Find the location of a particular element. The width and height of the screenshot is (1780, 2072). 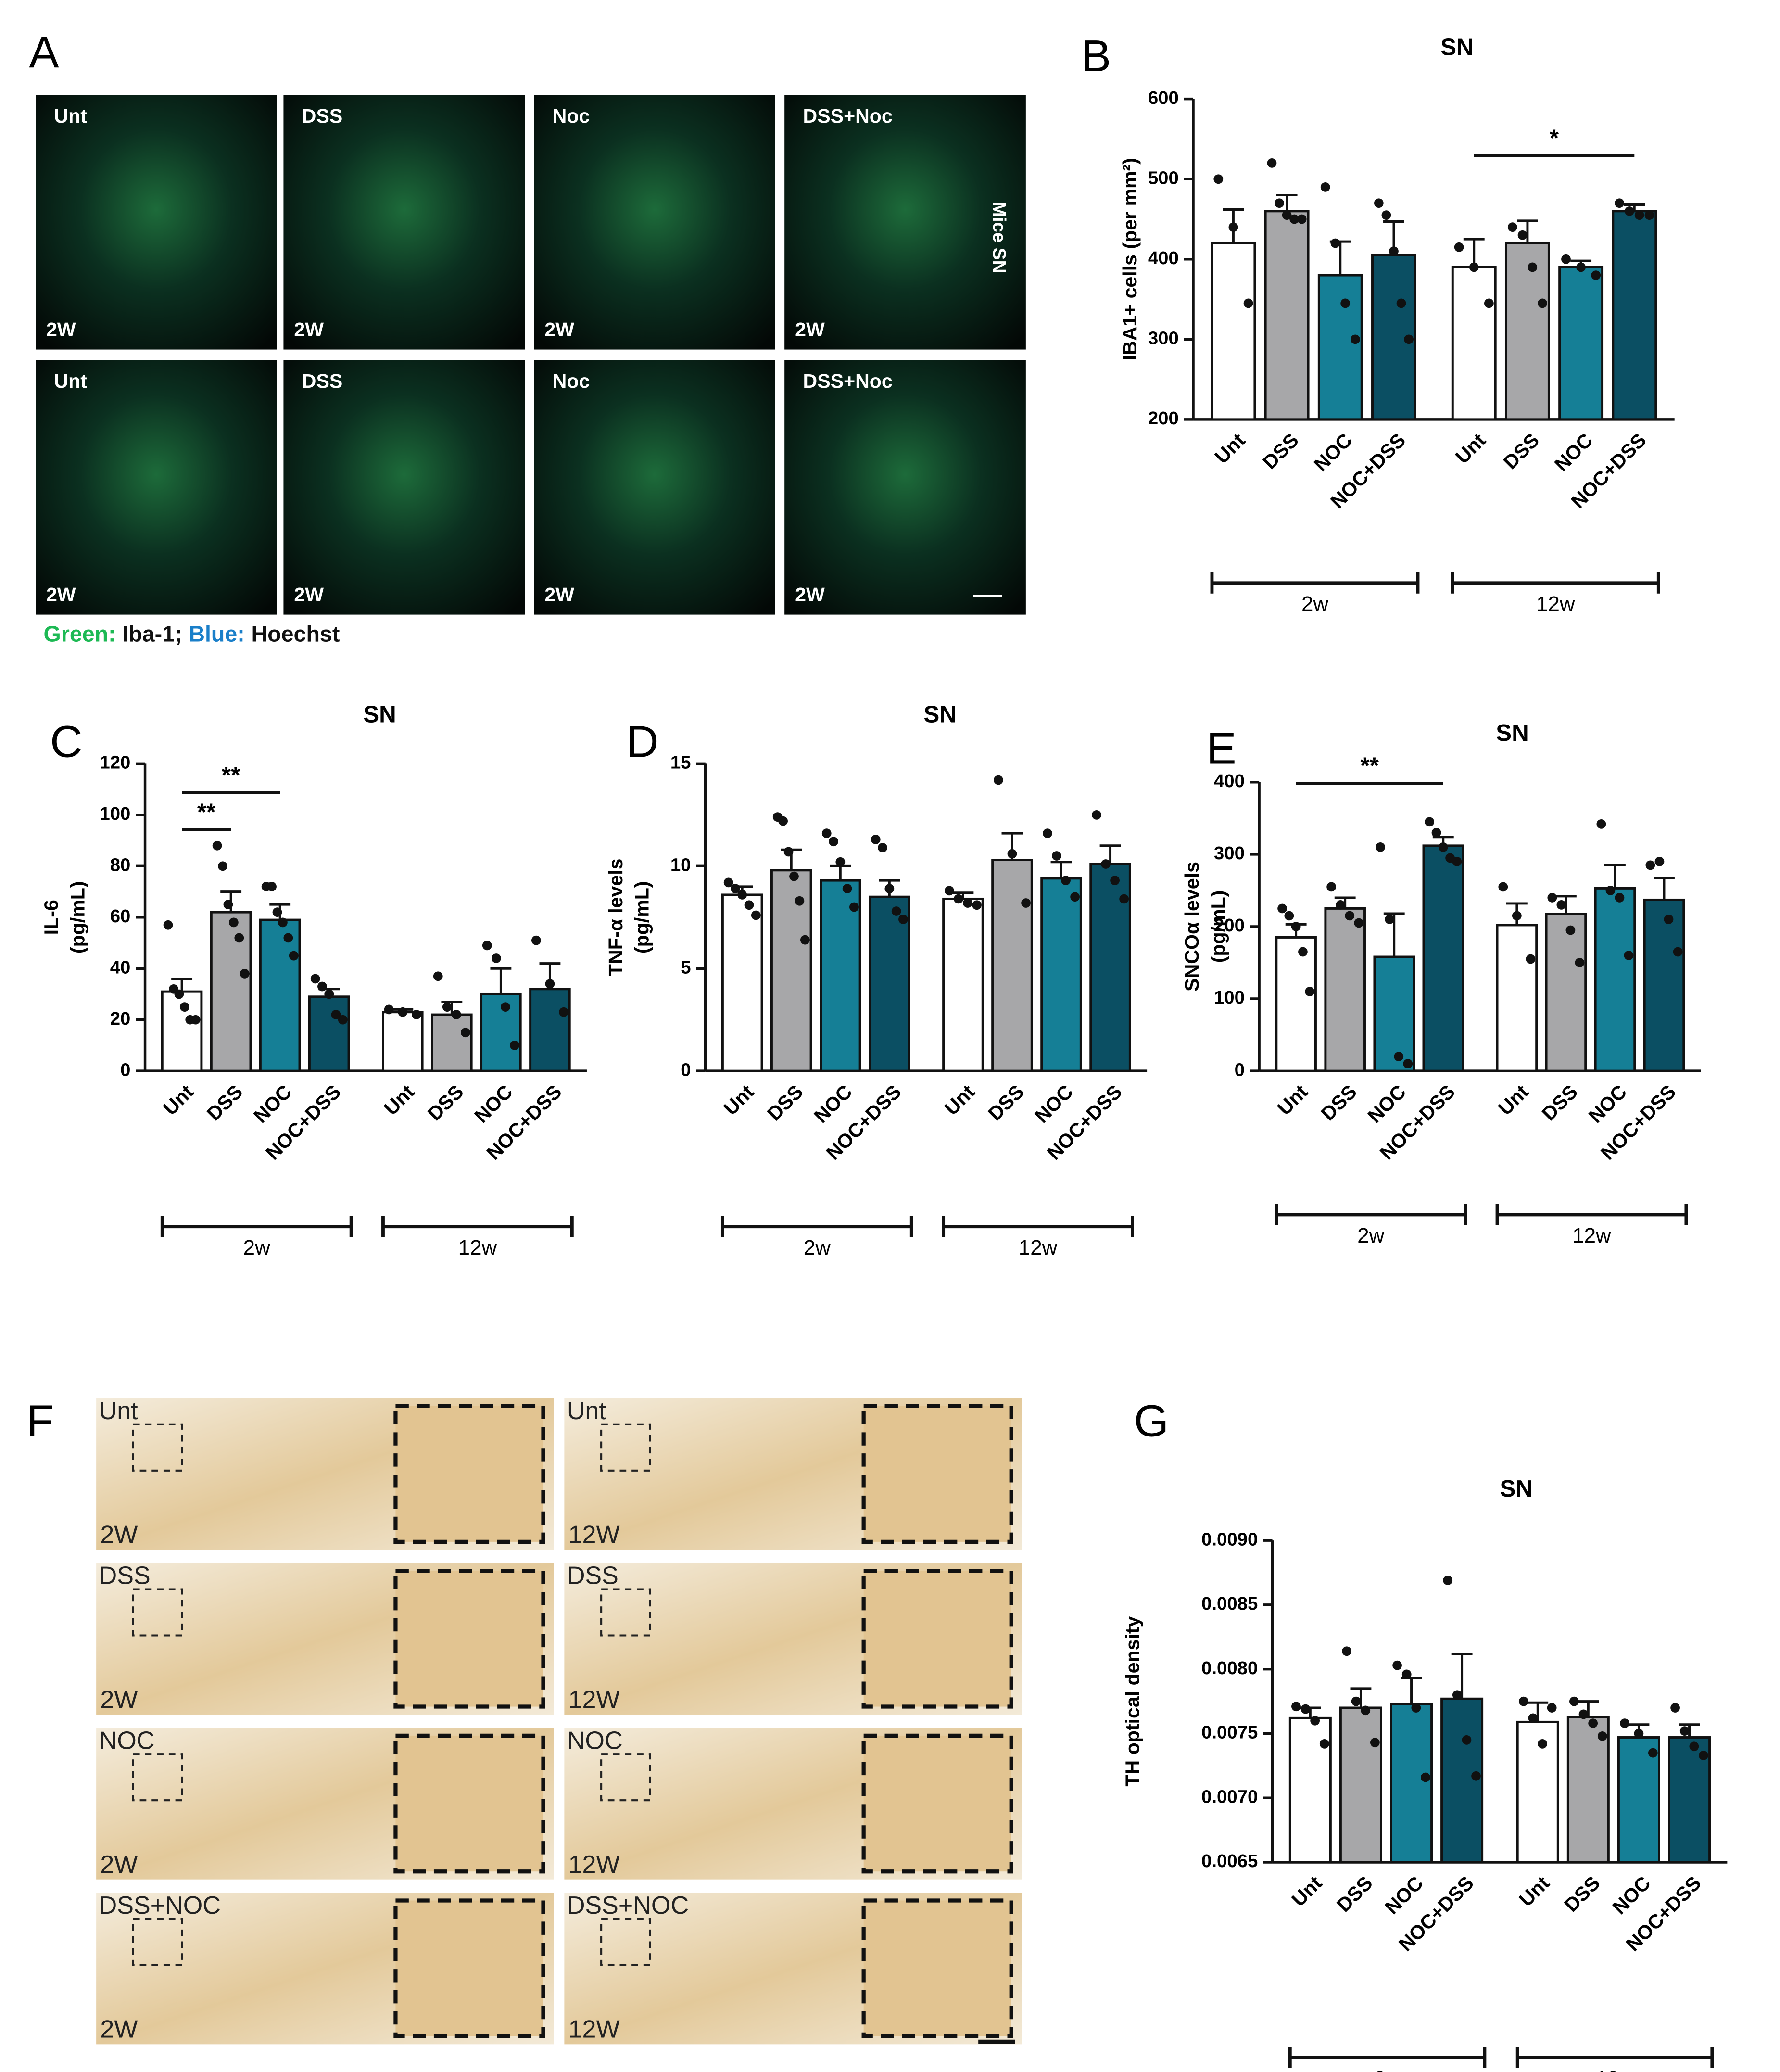

y-axis-label: TNF-α levels is located at coordinates (616, 917).